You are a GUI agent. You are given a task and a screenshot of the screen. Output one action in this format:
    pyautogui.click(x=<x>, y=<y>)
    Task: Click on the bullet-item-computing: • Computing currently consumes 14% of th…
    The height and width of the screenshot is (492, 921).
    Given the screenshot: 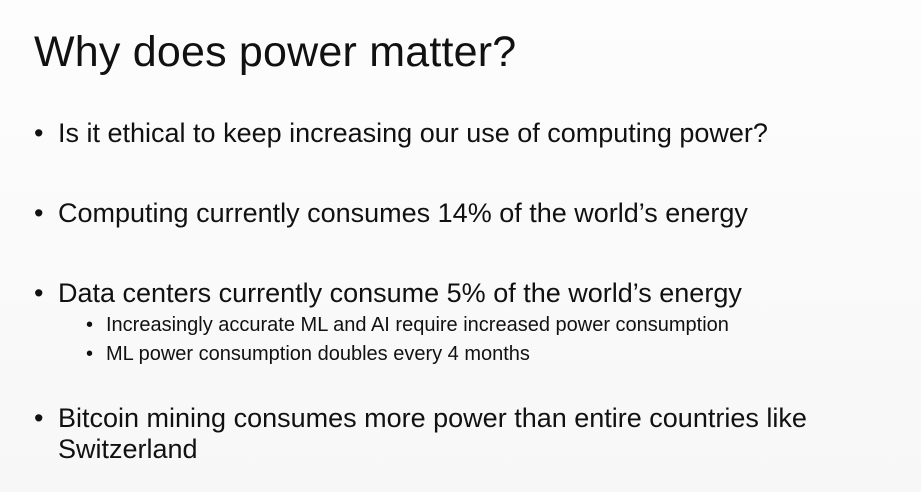 What is the action you would take?
    pyautogui.click(x=474, y=213)
    